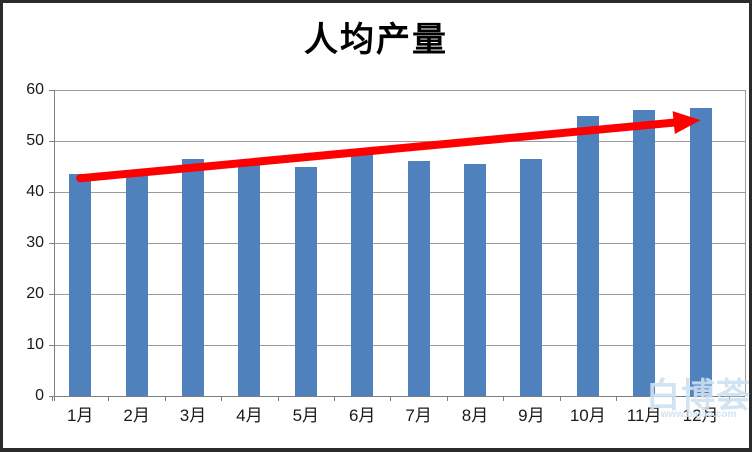  I want to click on x-axis-label: 12月, so click(700, 415).